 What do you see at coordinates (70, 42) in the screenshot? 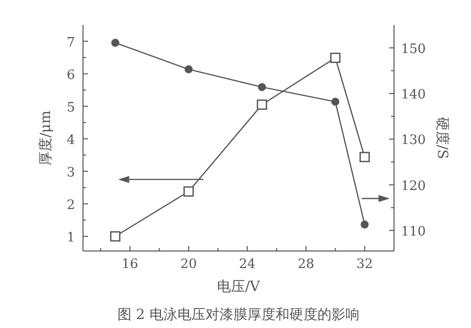
I see `y-tick-label: 7` at bounding box center [70, 42].